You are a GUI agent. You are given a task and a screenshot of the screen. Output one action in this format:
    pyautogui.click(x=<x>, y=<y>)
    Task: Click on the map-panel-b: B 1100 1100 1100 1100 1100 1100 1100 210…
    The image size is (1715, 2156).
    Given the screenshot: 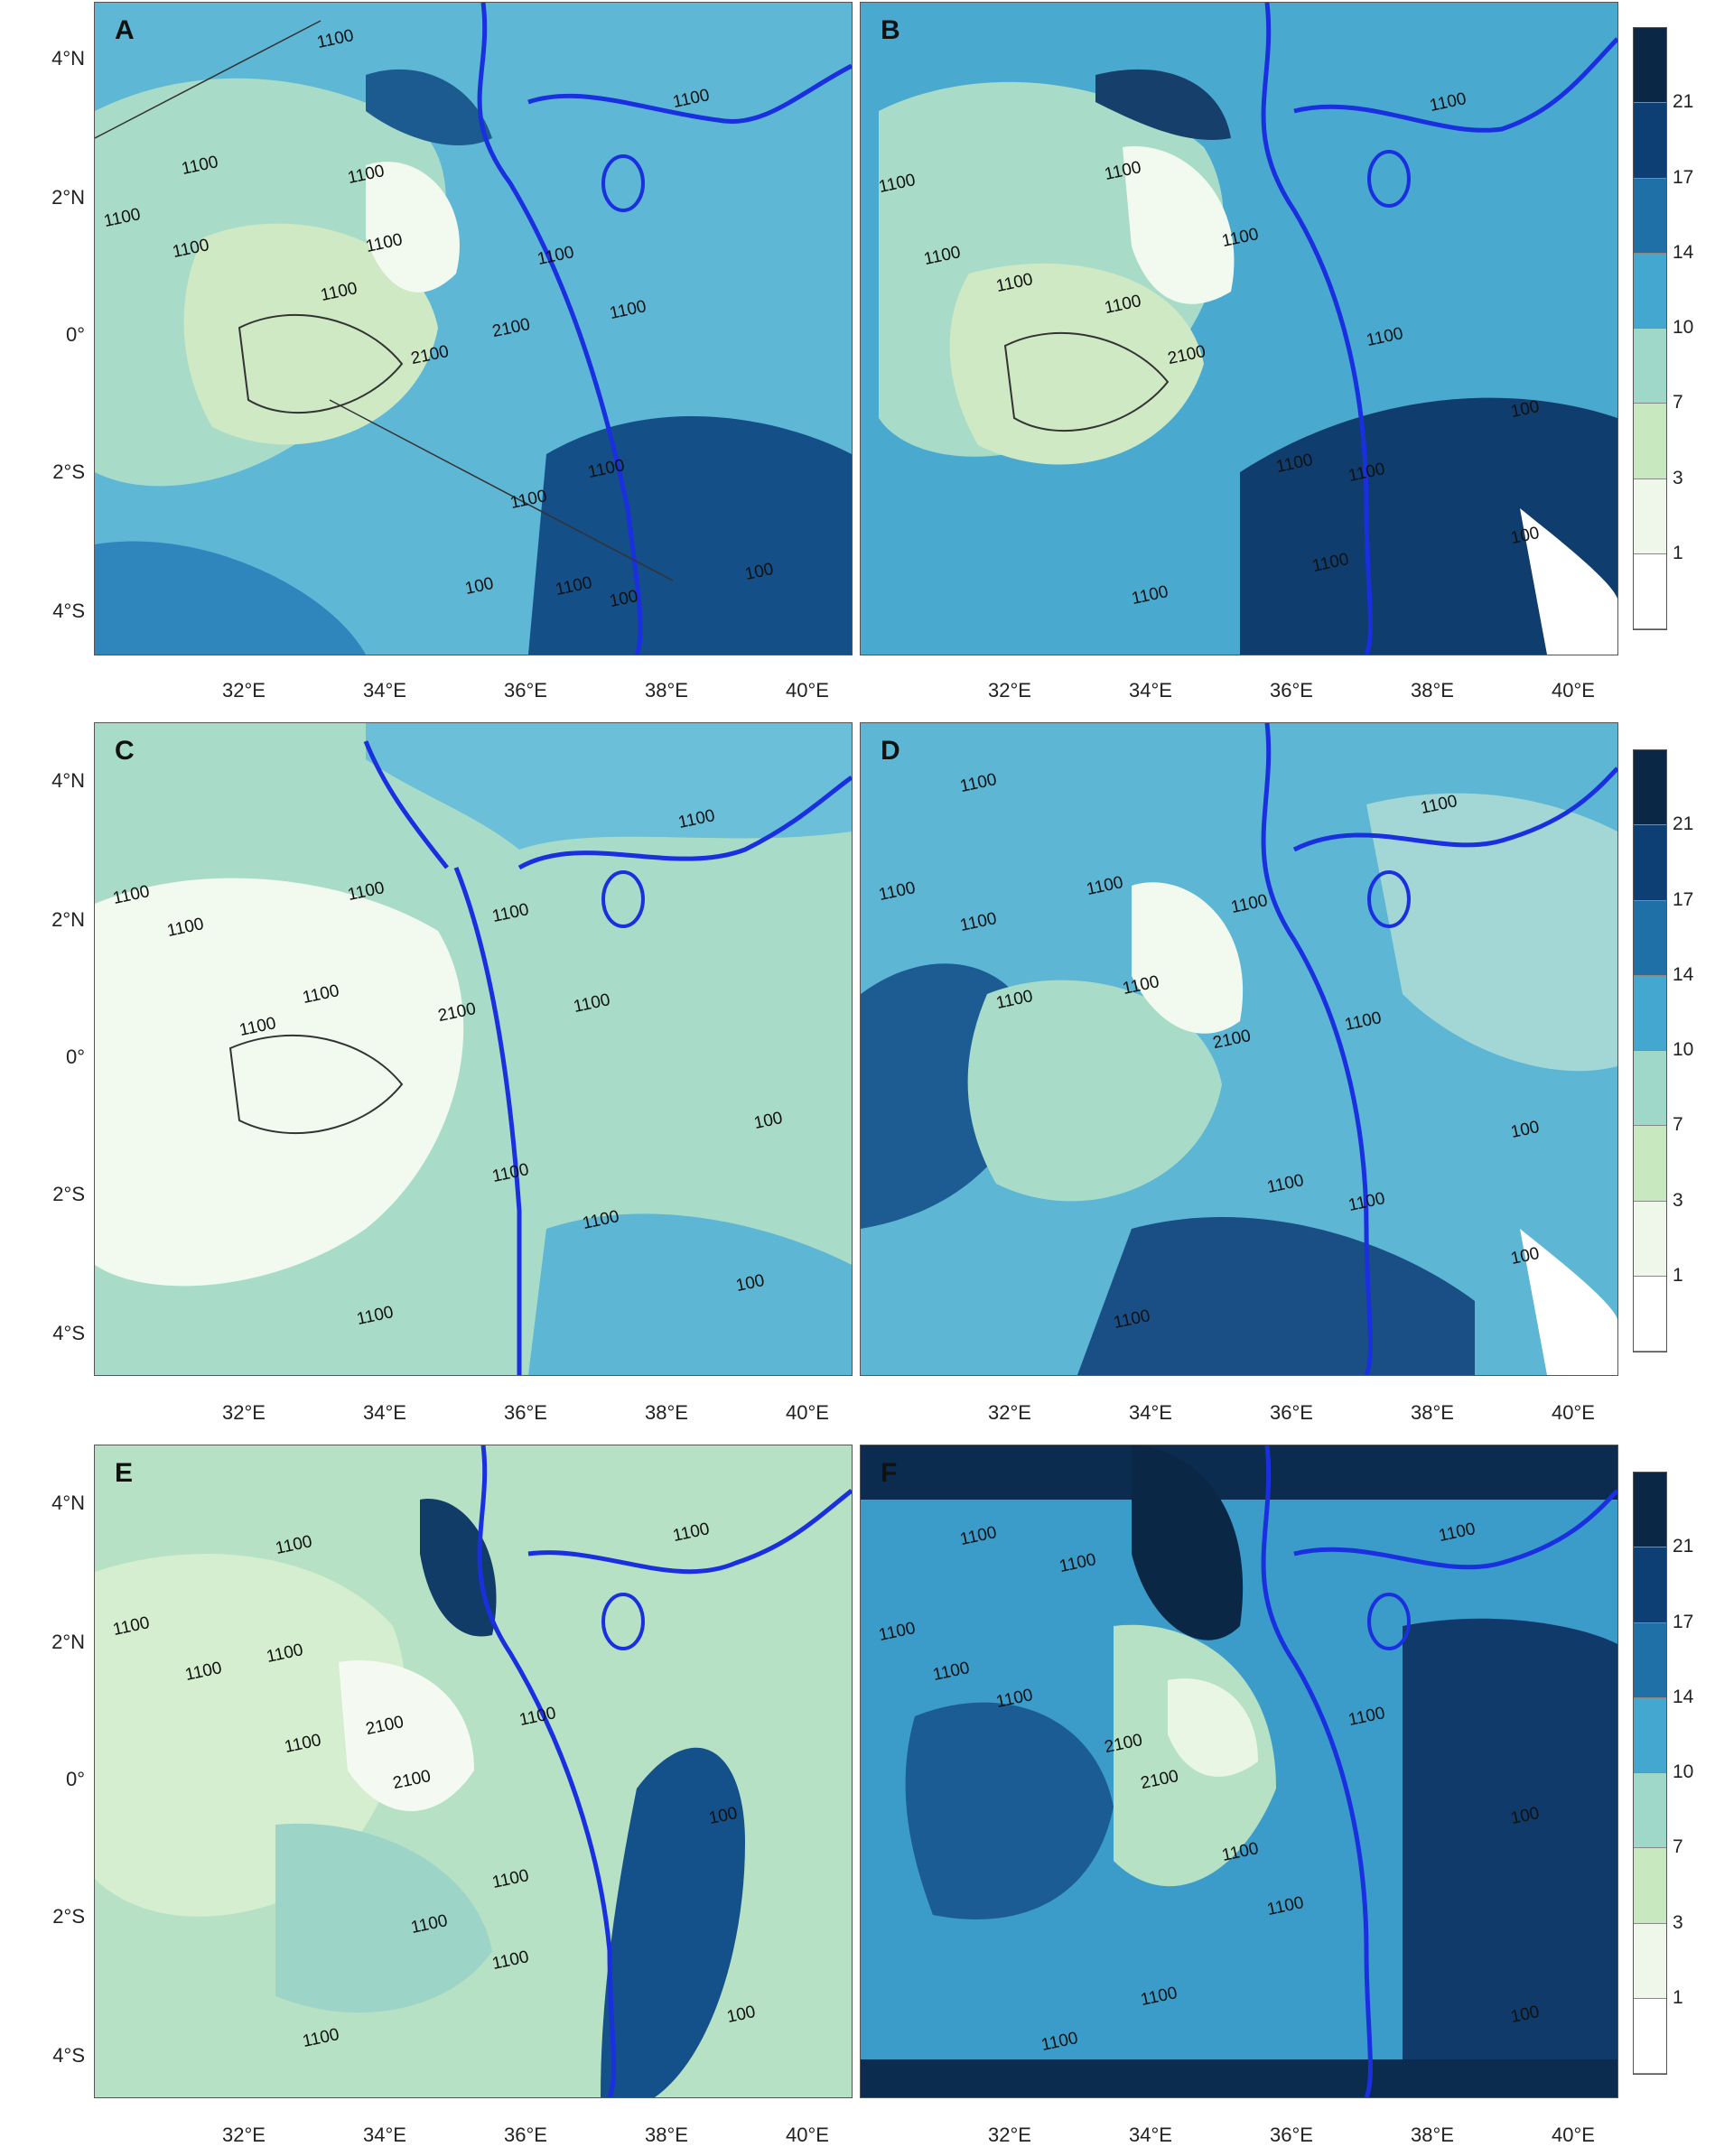 What is the action you would take?
    pyautogui.click(x=1239, y=329)
    